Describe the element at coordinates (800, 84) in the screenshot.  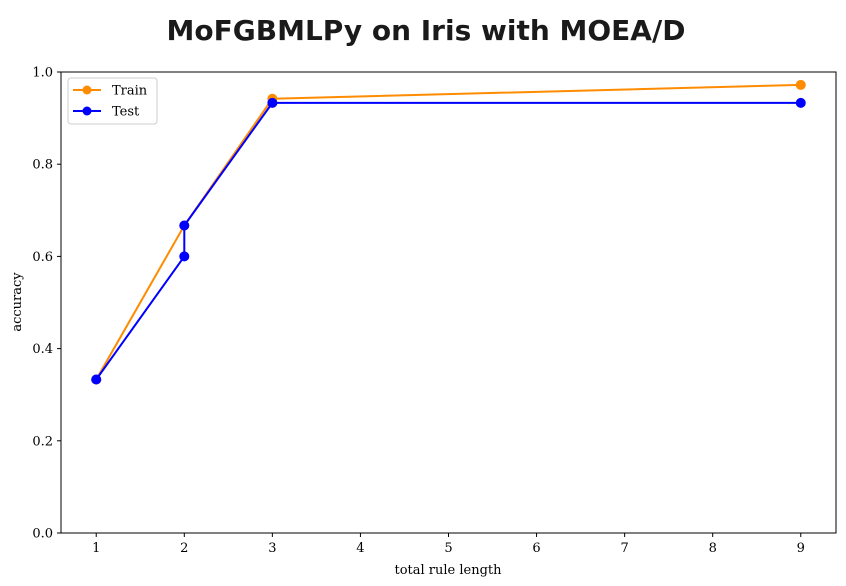
I see `data-point-train` at that location.